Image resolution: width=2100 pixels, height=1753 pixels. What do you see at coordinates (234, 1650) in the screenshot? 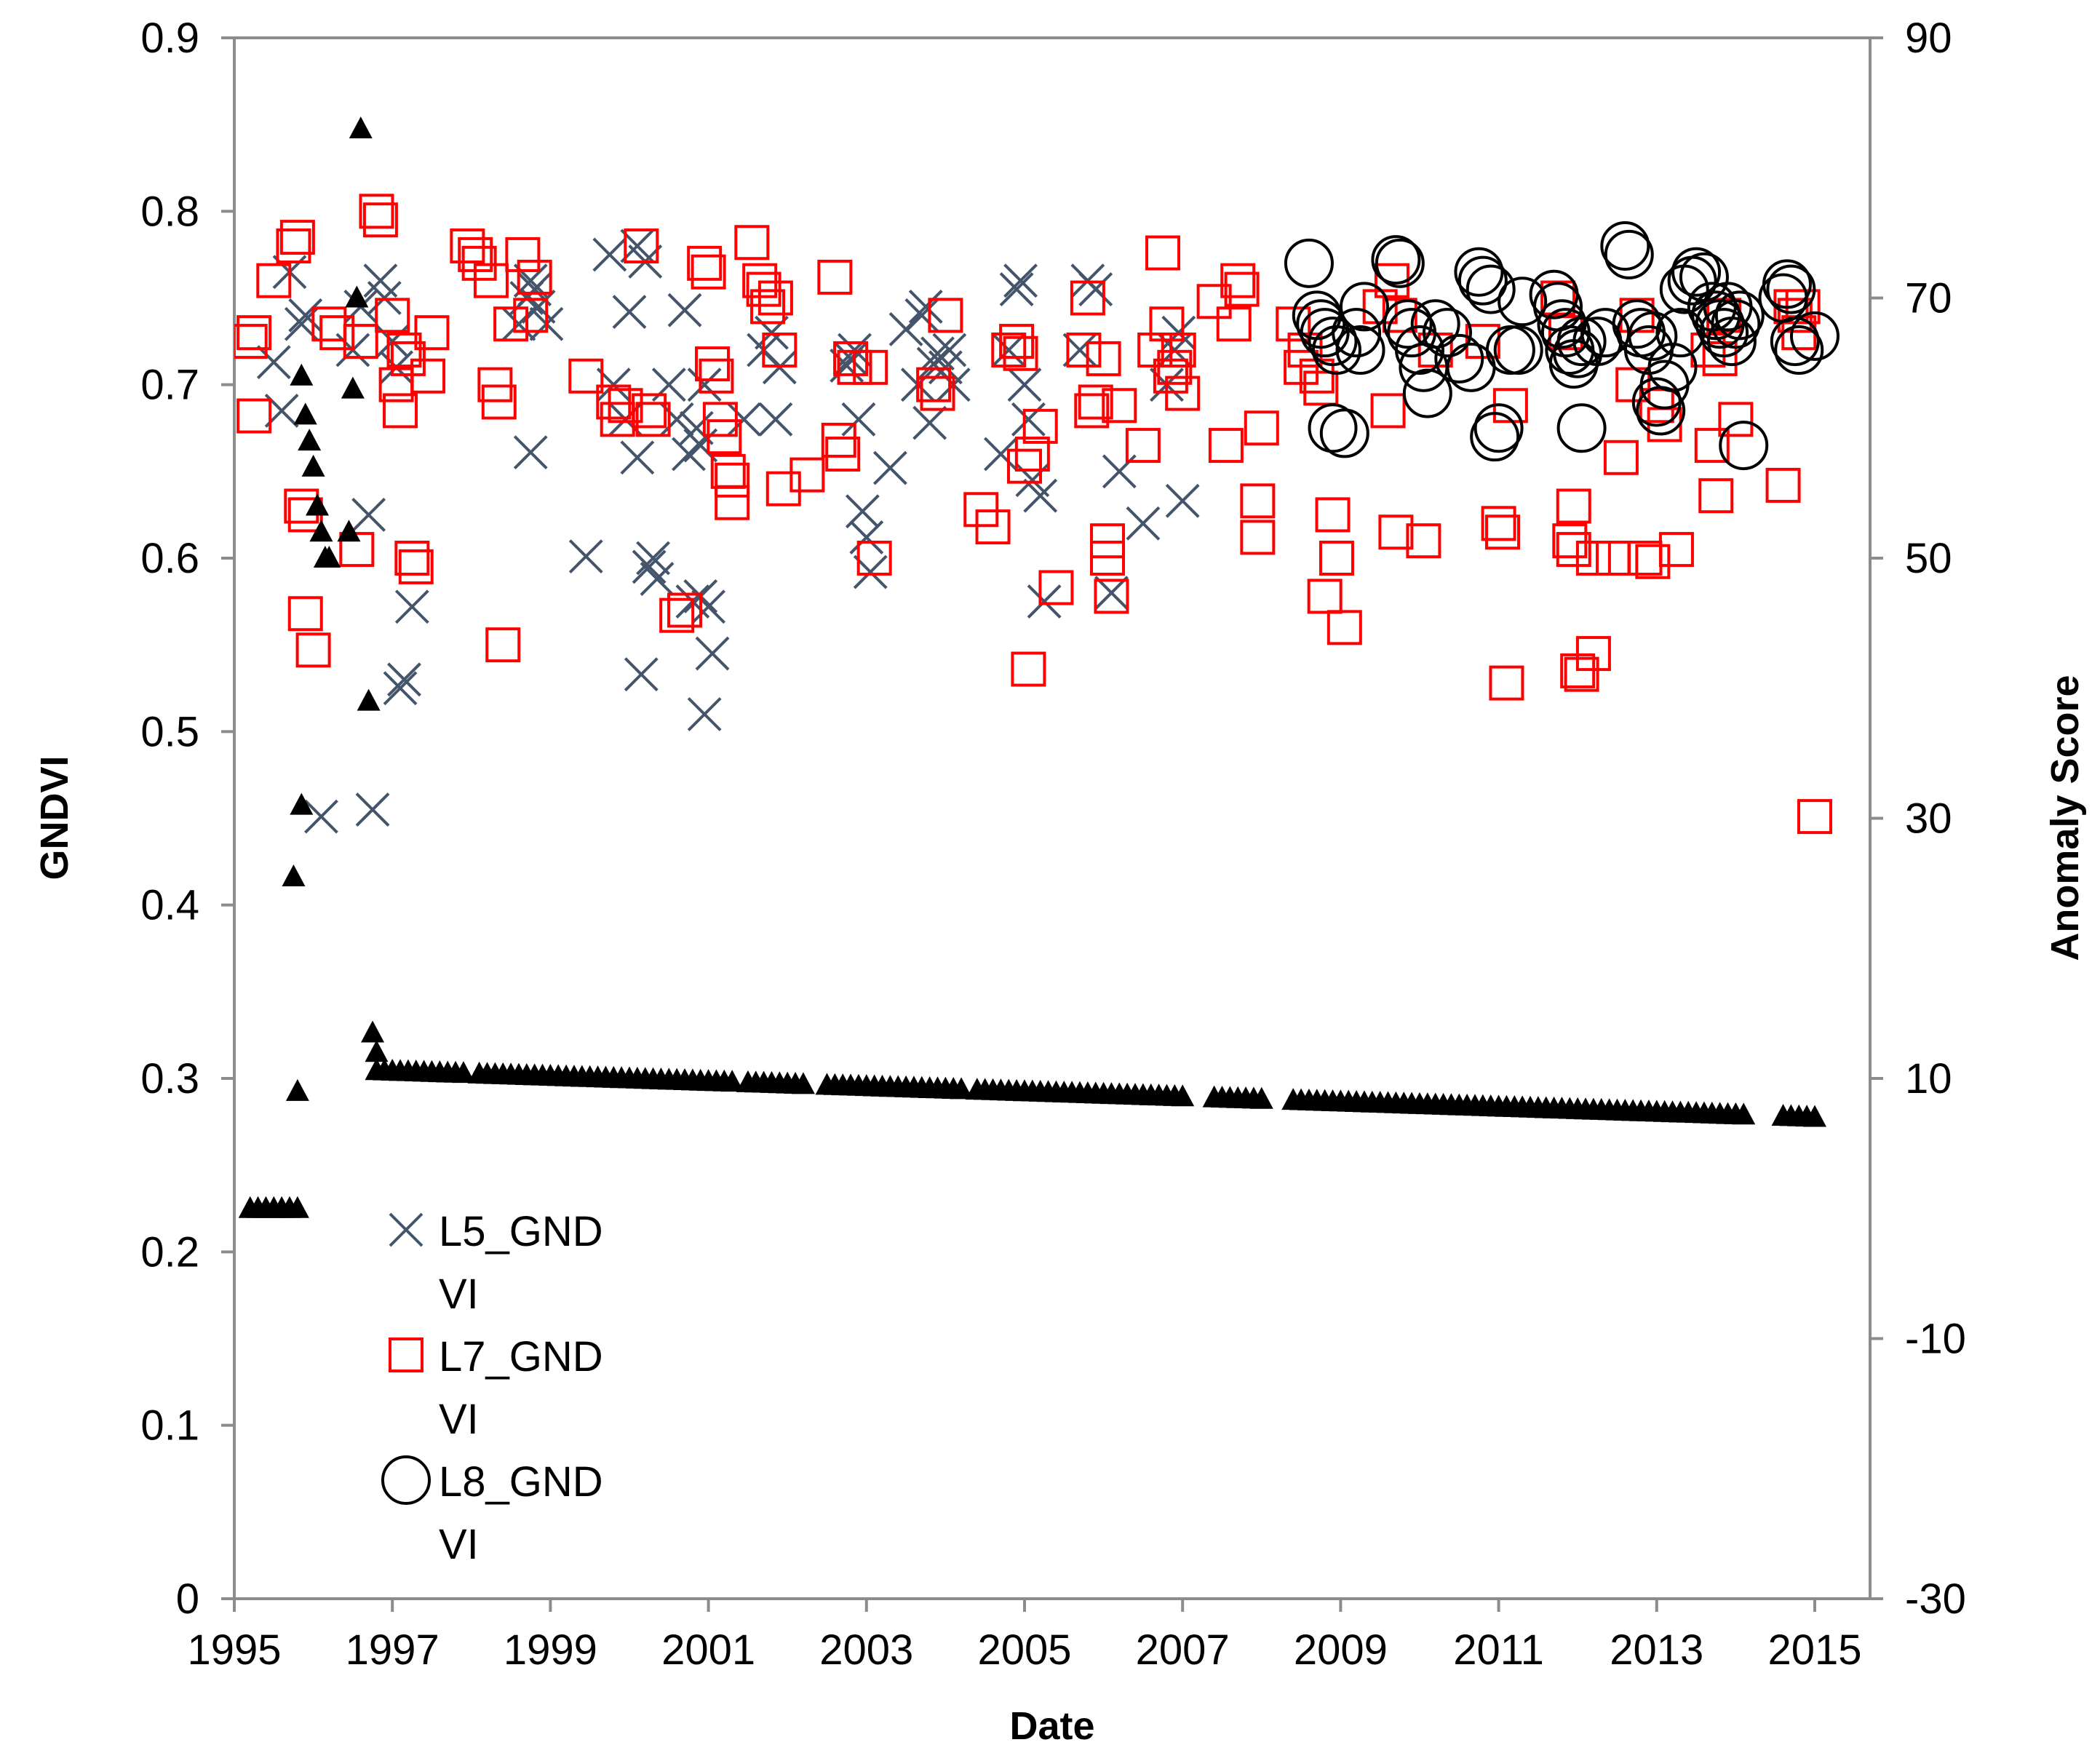
I see `x-tick-label: 1995` at bounding box center [234, 1650].